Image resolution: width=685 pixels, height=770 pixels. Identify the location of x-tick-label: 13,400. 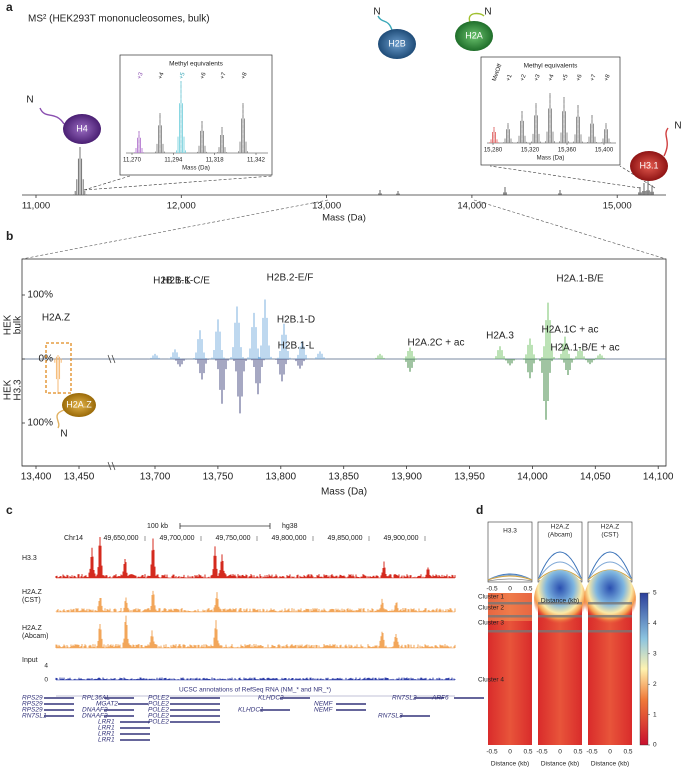
(36, 477).